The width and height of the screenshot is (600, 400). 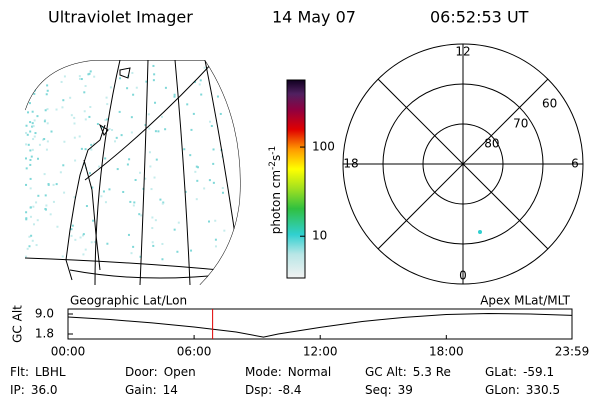 What do you see at coordinates (128, 301) in the screenshot?
I see `map-label: Geographic Lat/Lon` at bounding box center [128, 301].